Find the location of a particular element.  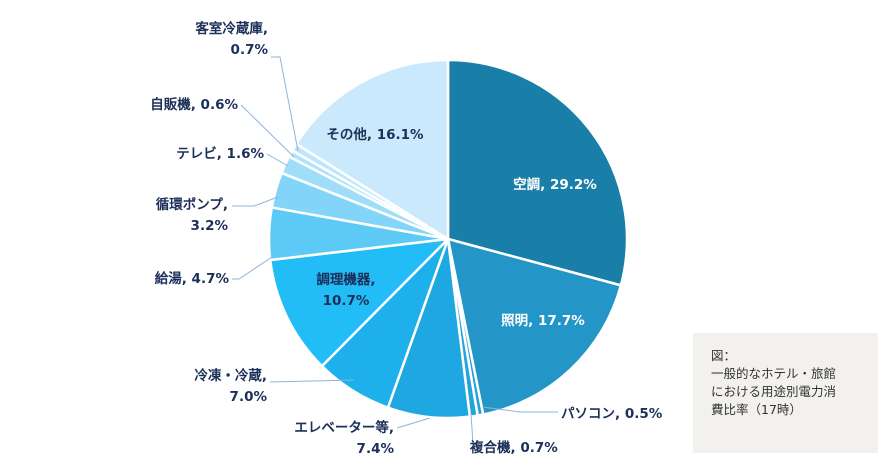

slice-label-その他: その他, 16.1% is located at coordinates (375, 134).